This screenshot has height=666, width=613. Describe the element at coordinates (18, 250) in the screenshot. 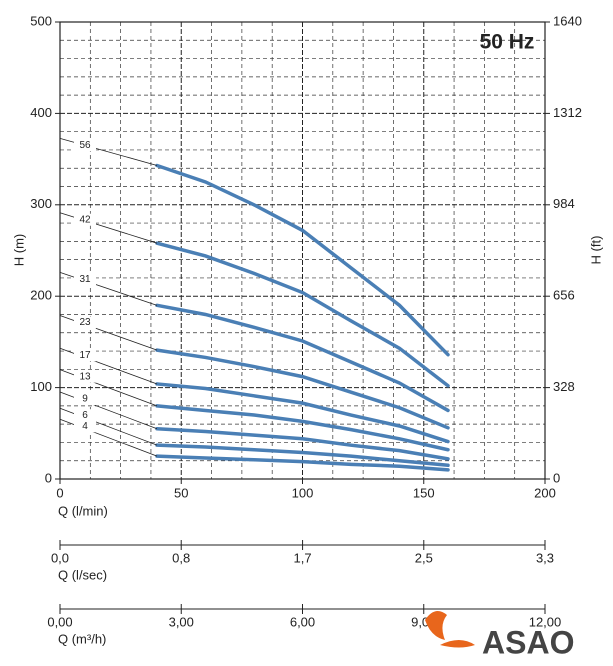

I see `y-axis-label: H (m)` at that location.